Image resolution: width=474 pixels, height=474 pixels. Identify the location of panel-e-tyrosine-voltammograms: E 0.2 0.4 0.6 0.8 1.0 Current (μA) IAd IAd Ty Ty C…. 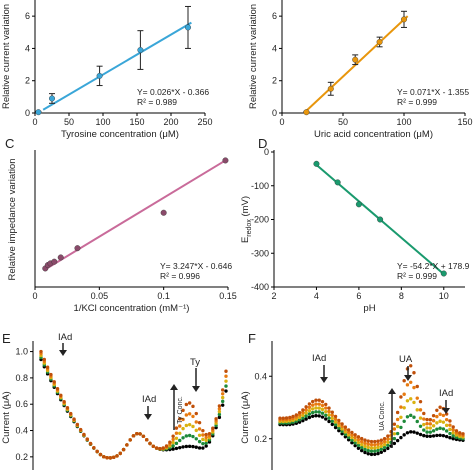
(114, 400).